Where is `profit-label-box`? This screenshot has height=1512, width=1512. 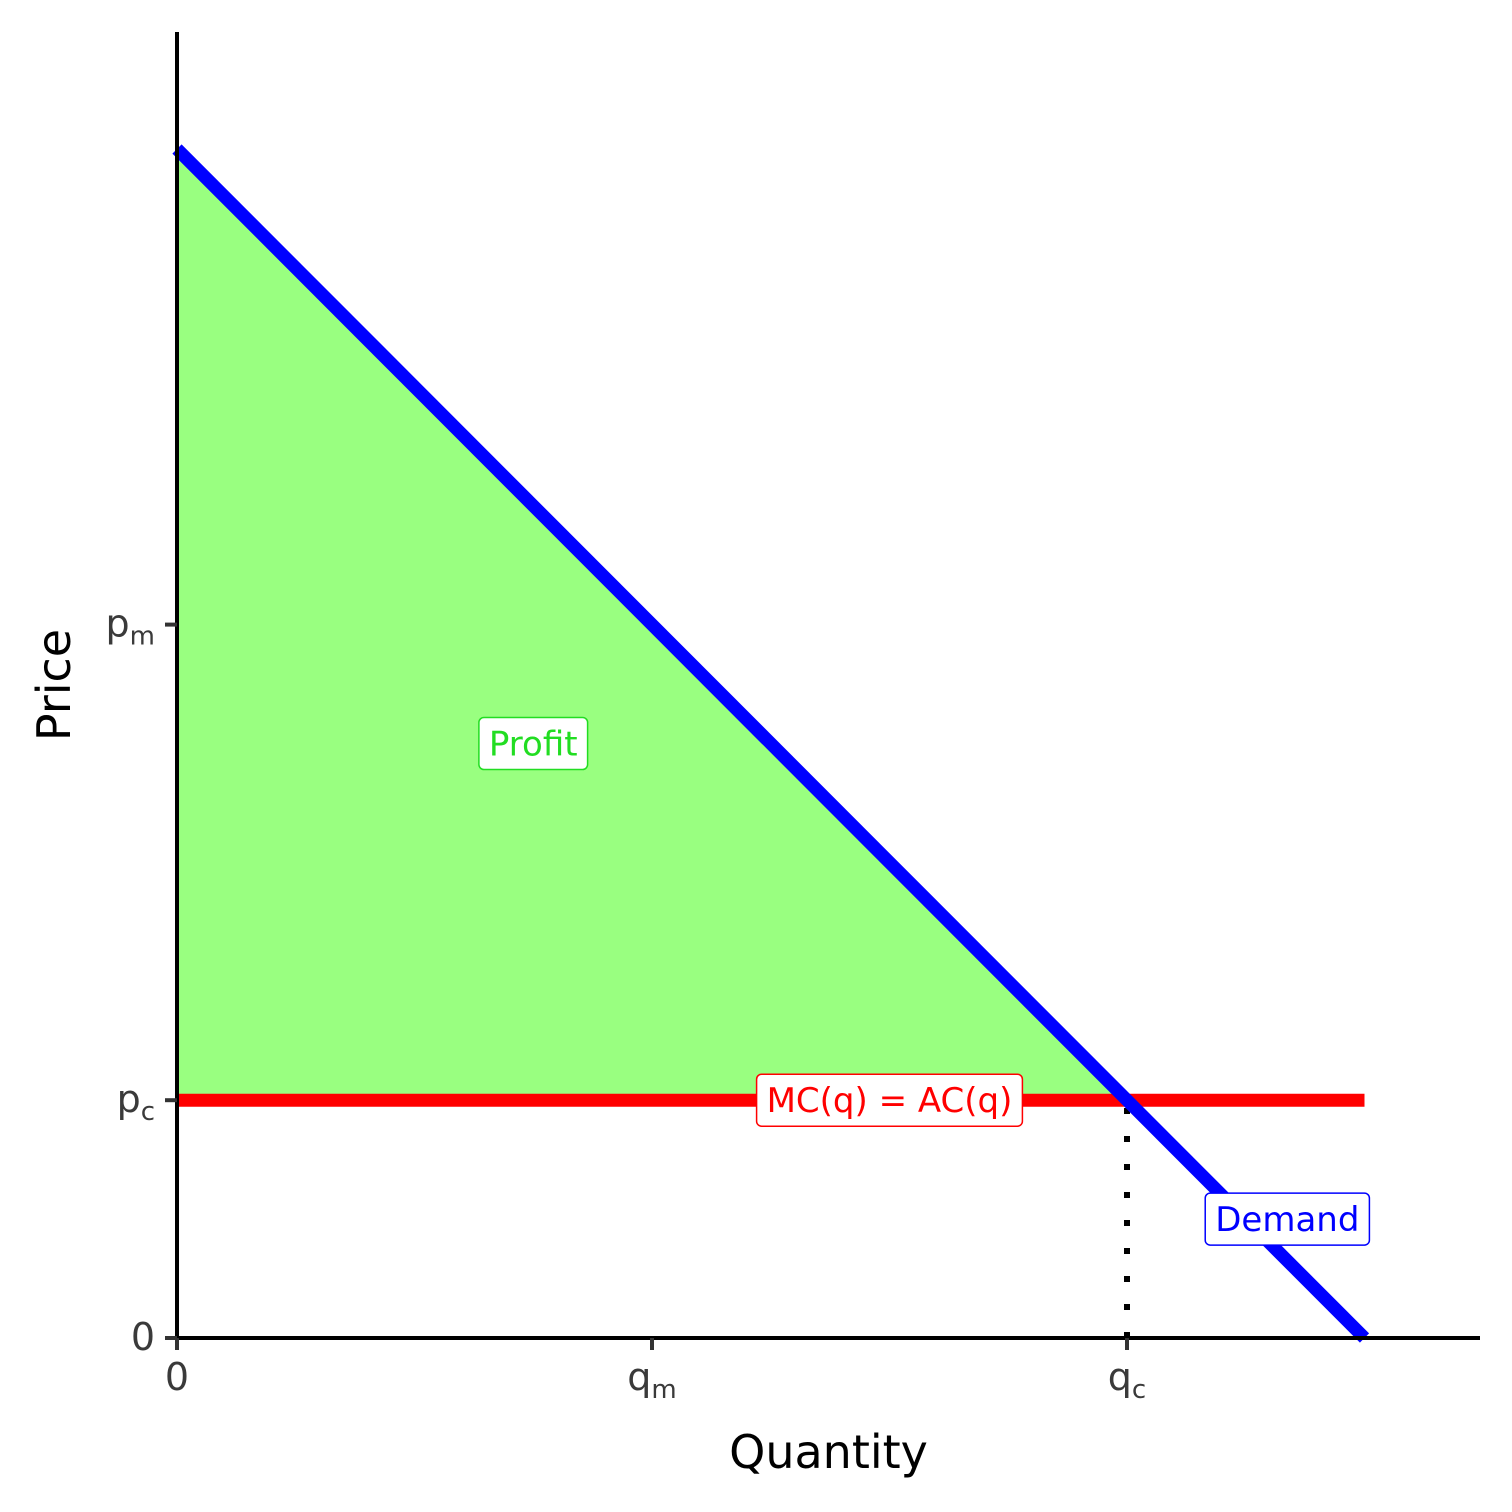
profit-label-box is located at coordinates (533, 743).